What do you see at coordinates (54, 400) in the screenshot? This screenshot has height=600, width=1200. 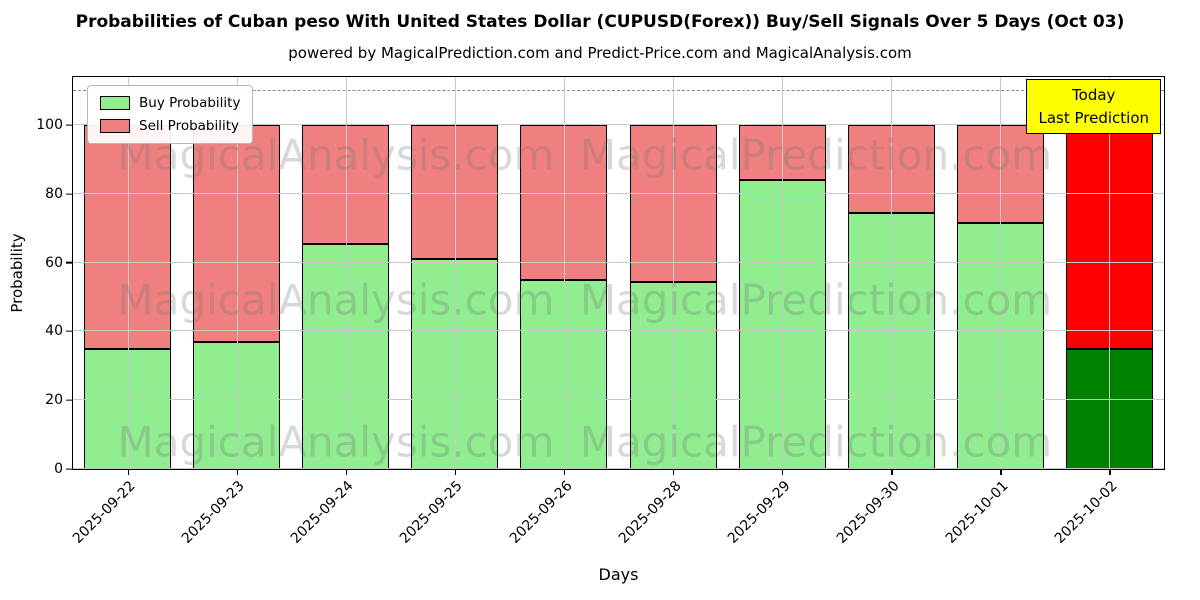 I see `y-tick-label: 20` at bounding box center [54, 400].